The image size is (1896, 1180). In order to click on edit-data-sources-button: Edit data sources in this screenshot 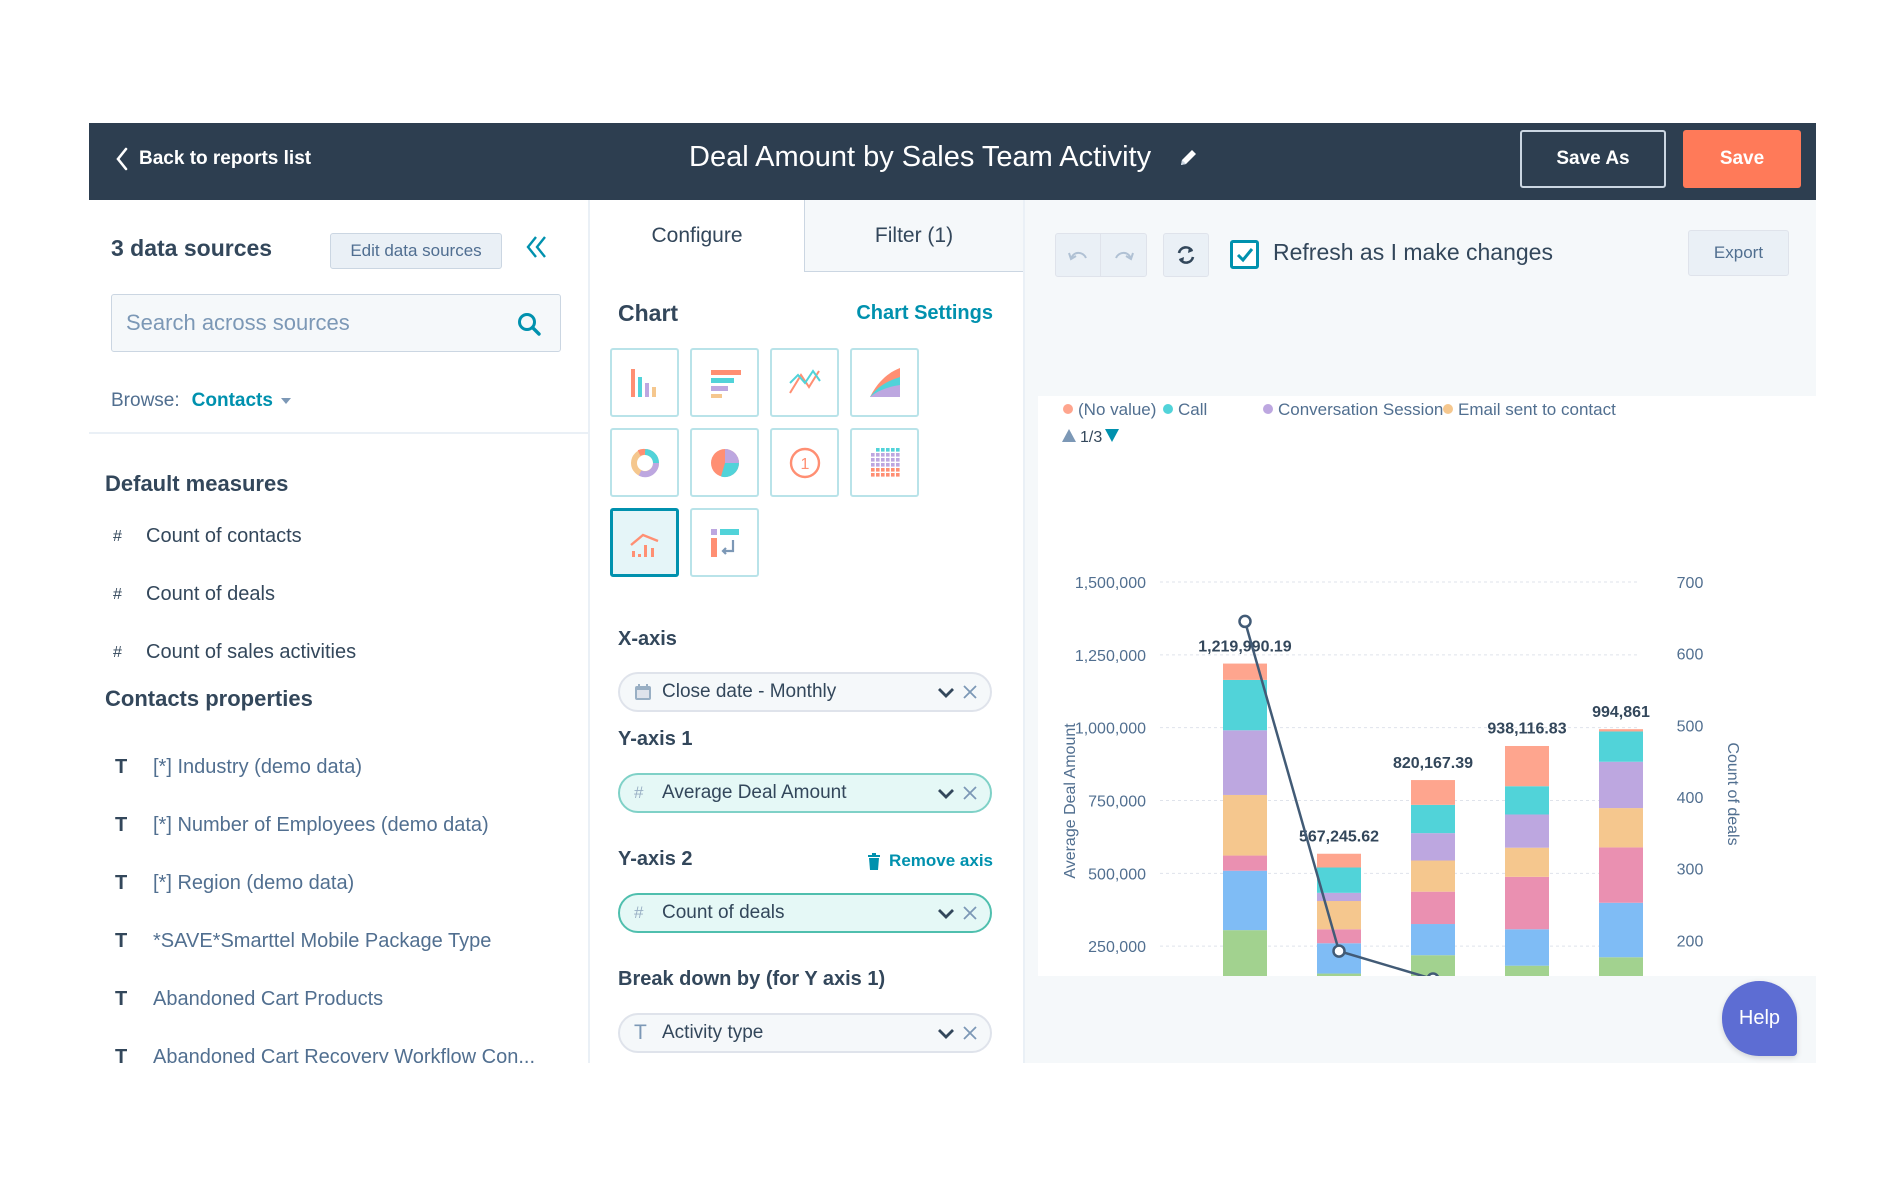, I will do `click(416, 251)`.